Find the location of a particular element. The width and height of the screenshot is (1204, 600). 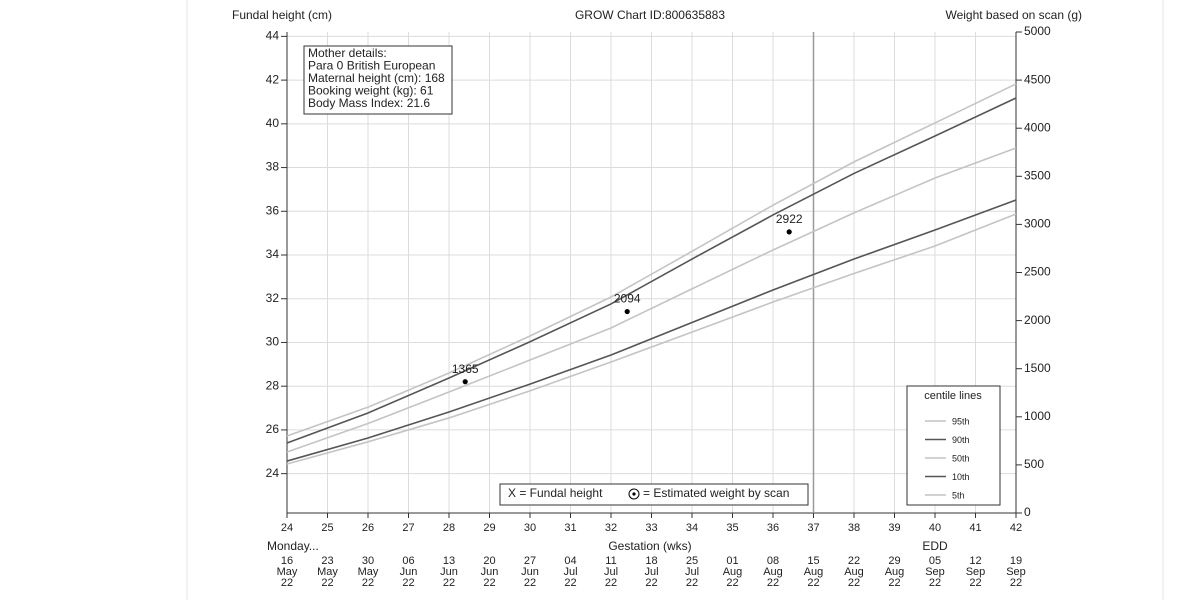

legend-label: 95th is located at coordinates (961, 421).